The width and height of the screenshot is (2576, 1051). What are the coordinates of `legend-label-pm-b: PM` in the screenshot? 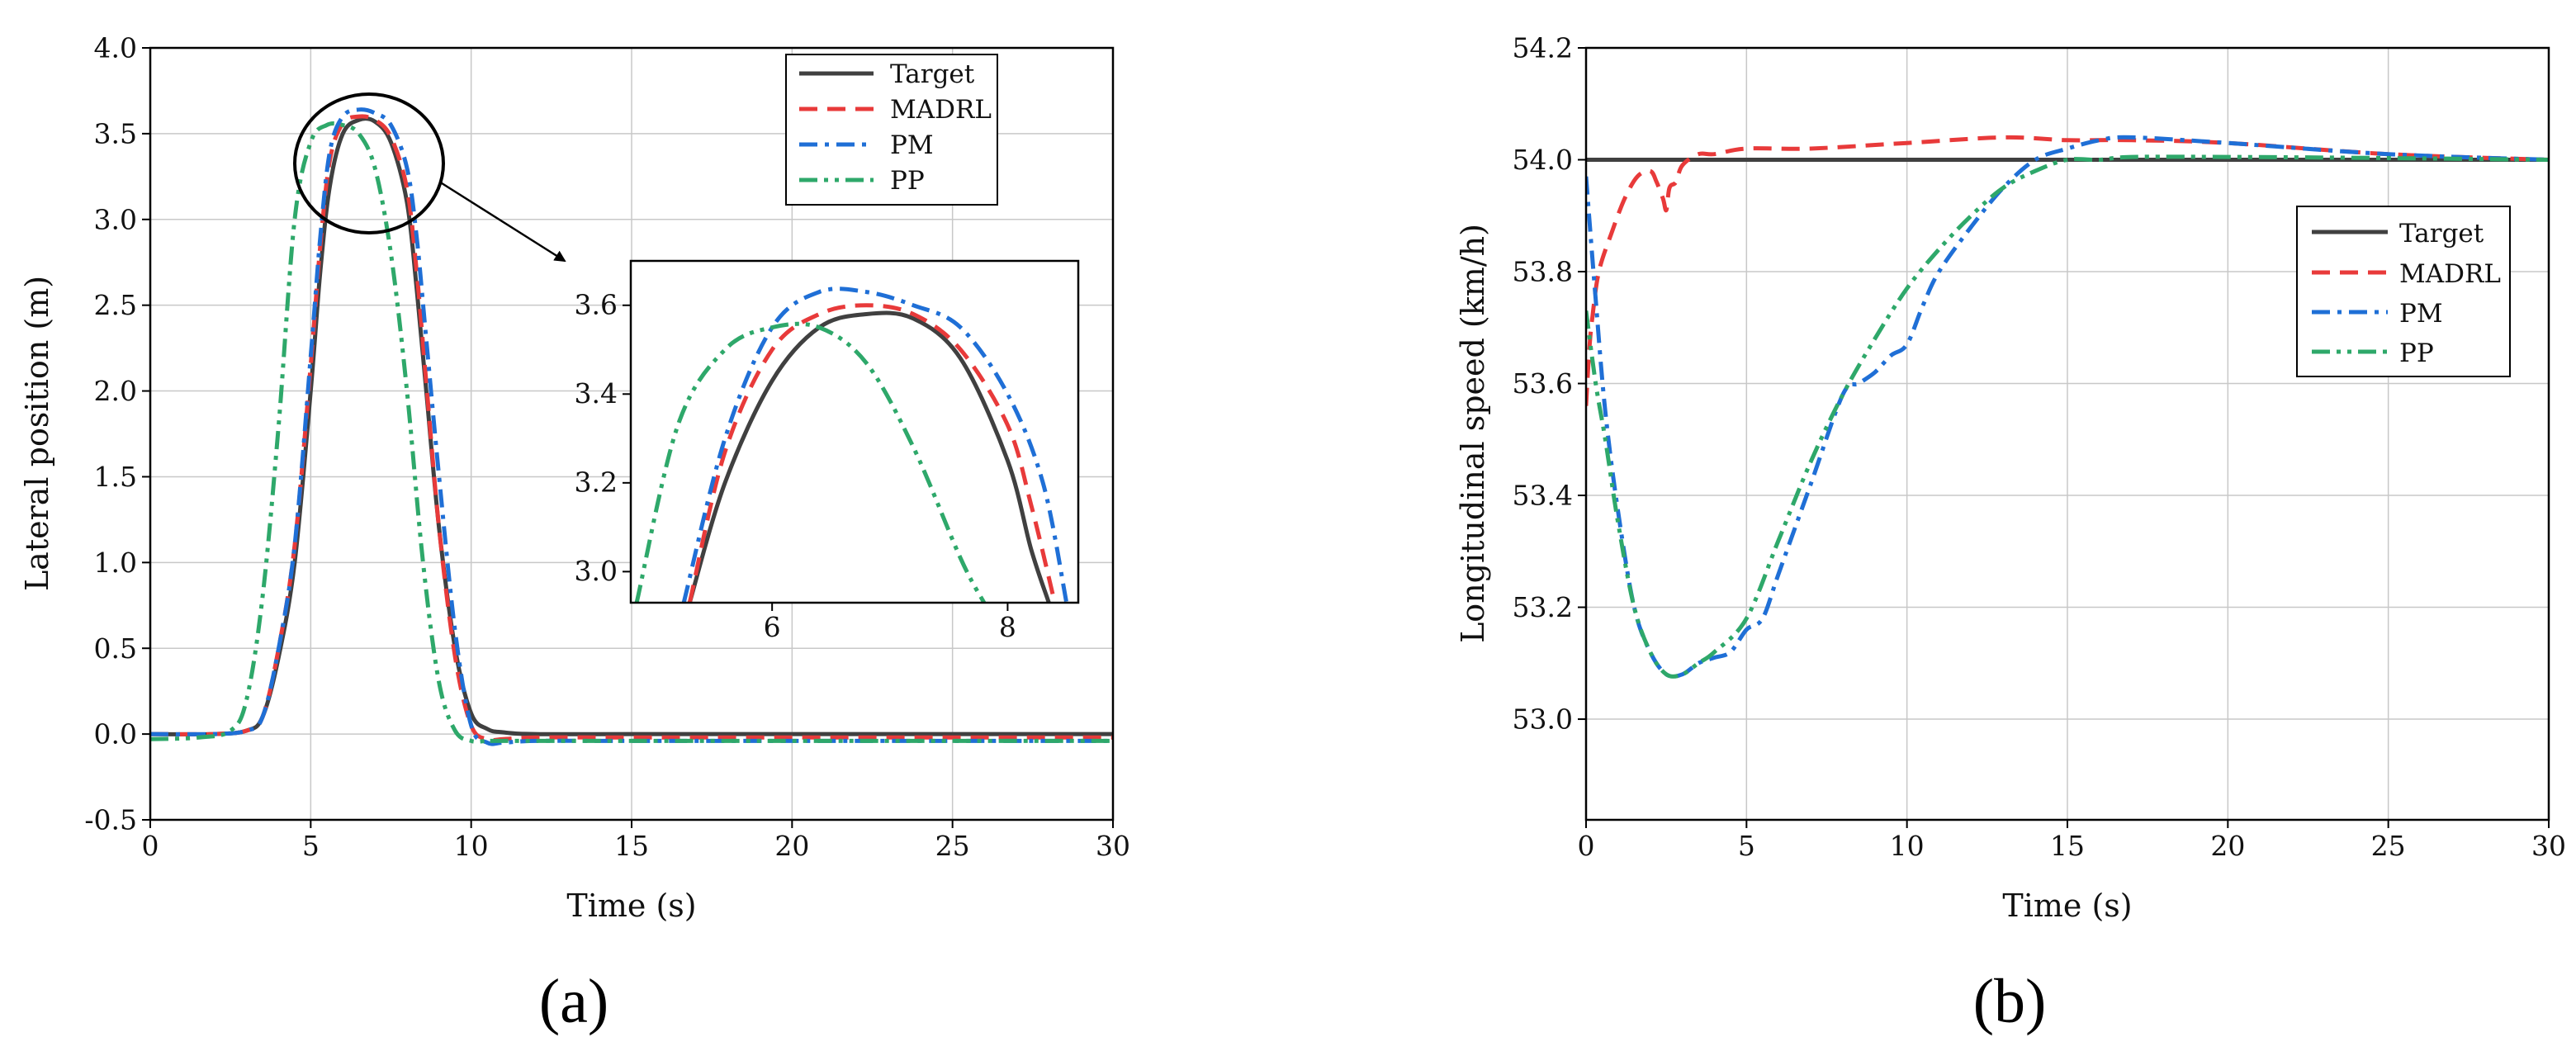 It's located at (2421, 314).